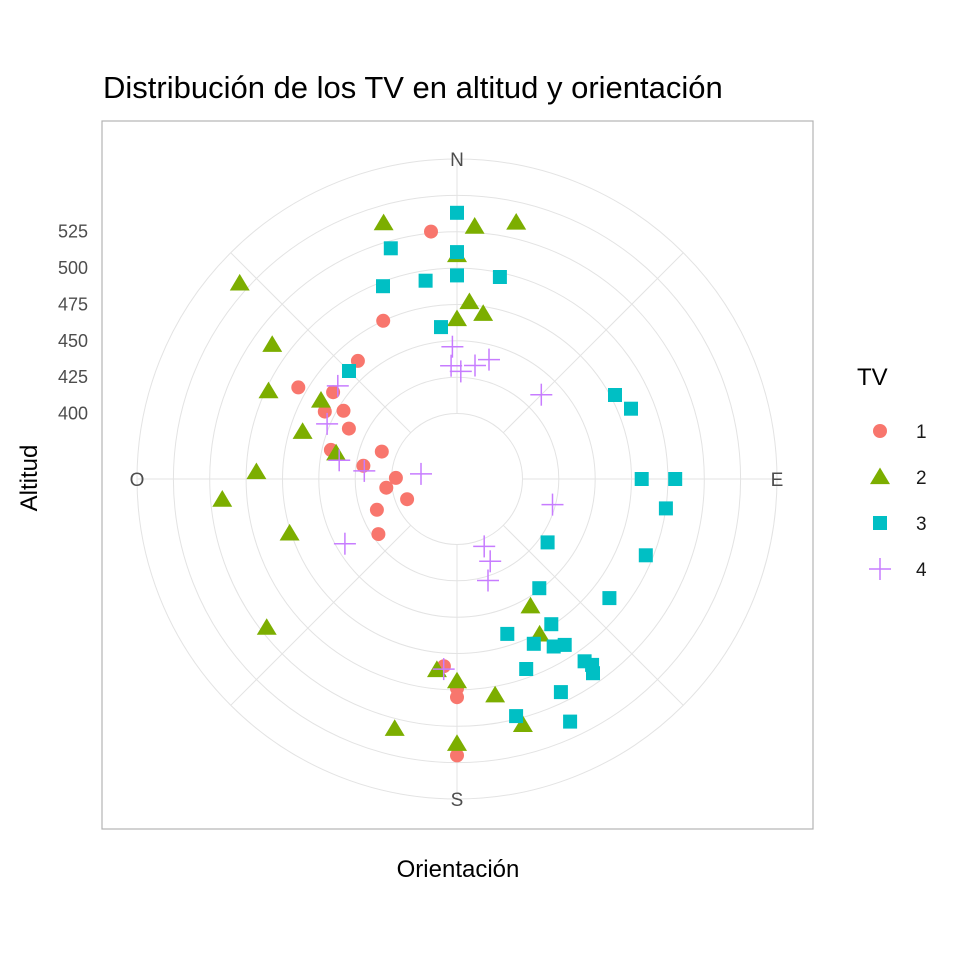 The height and width of the screenshot is (960, 960). What do you see at coordinates (73, 377) in the screenshot?
I see `radial-tick-label: 425` at bounding box center [73, 377].